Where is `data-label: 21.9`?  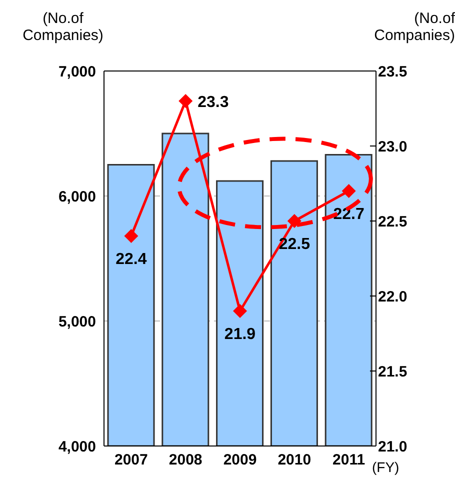
data-label: 21.9 is located at coordinates (240, 334).